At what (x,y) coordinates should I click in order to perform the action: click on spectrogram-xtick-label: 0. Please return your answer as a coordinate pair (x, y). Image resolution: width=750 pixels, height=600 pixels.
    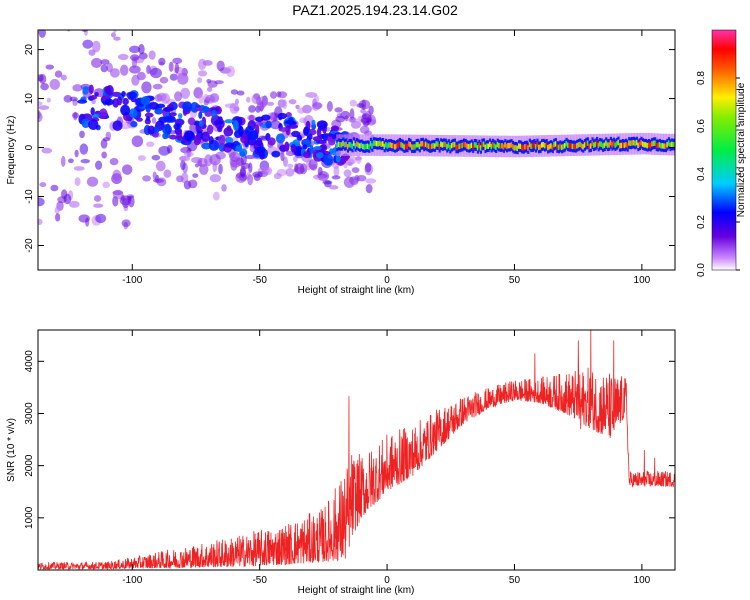
    Looking at the image, I should click on (387, 280).